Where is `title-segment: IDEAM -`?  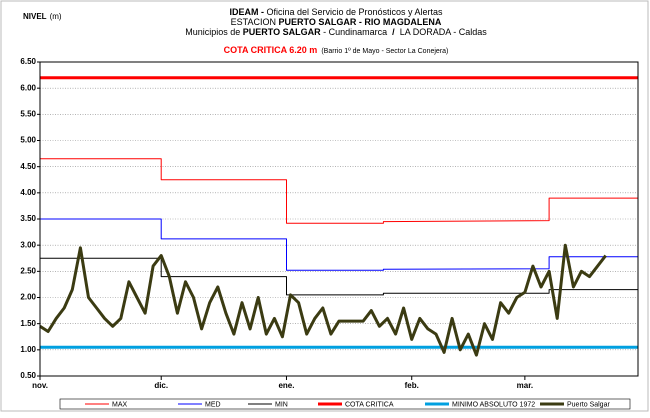 title-segment: IDEAM - is located at coordinates (247, 12).